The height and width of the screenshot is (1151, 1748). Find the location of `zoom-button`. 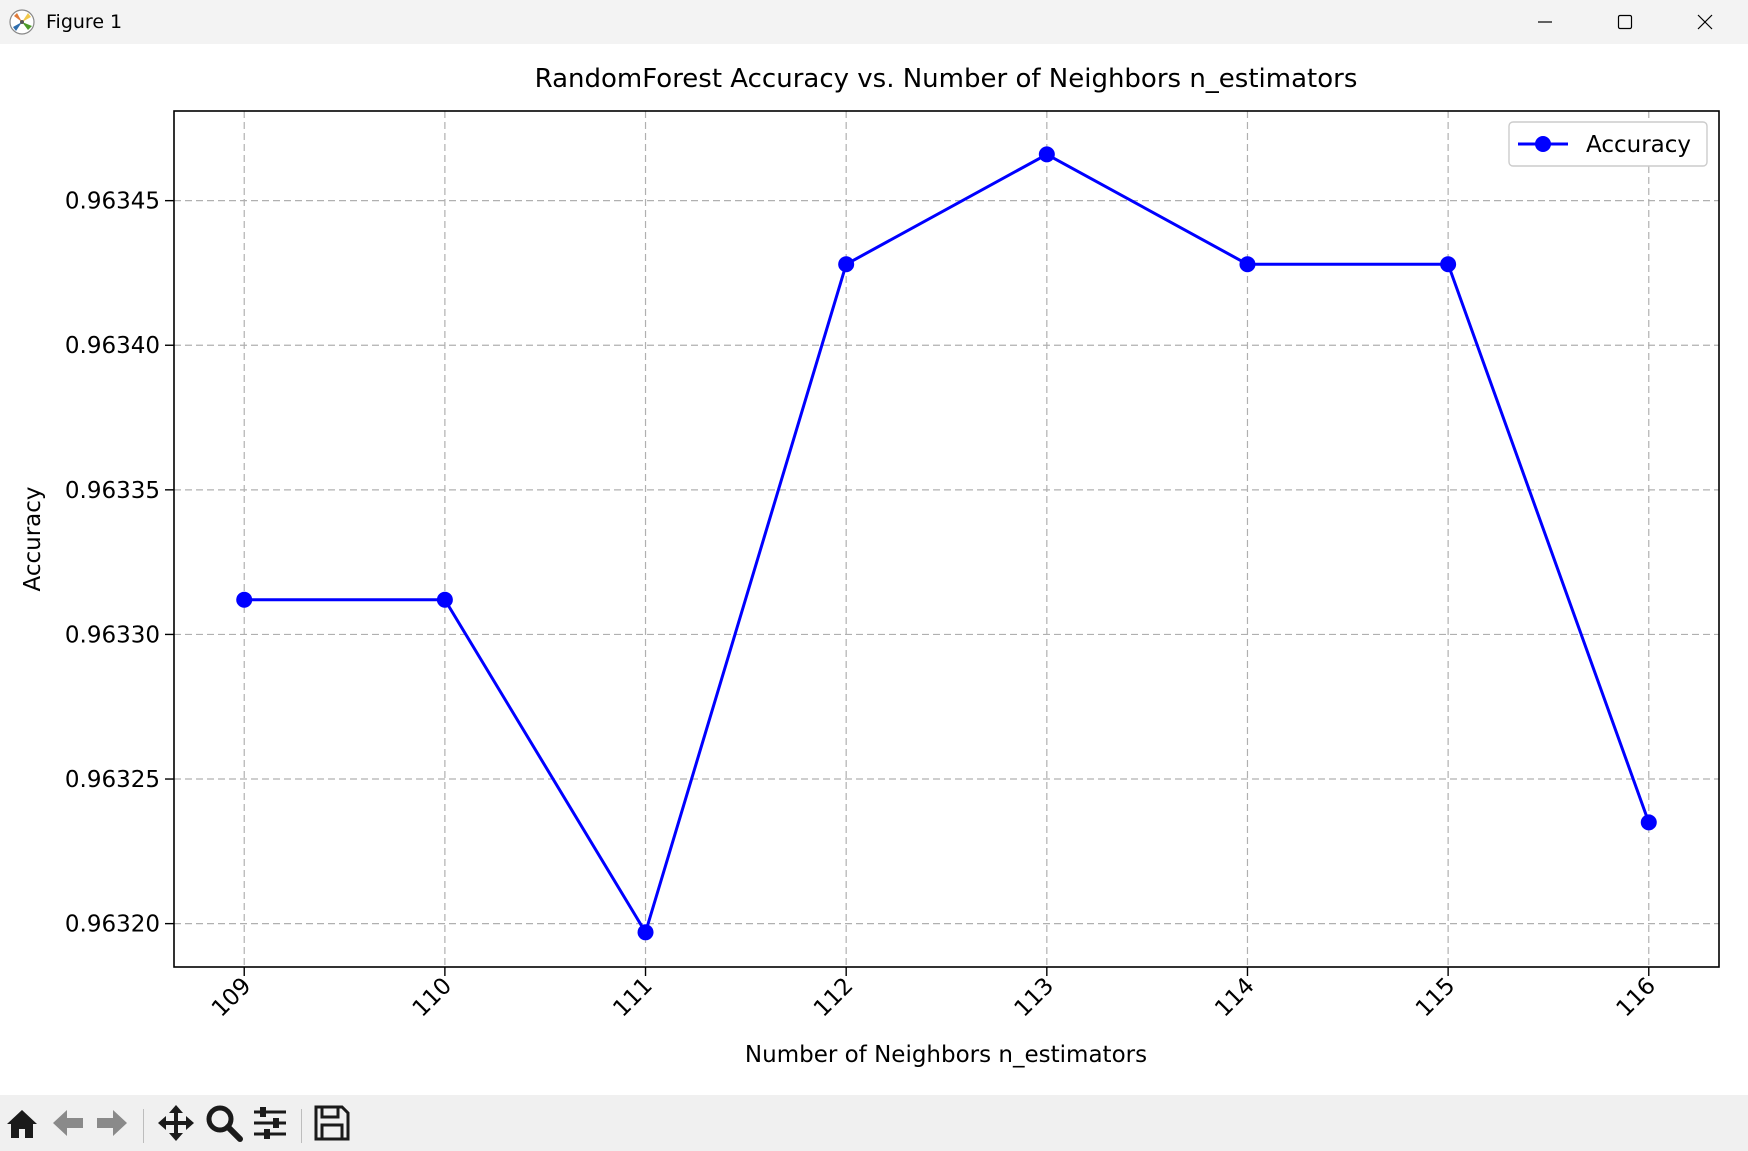

zoom-button is located at coordinates (224, 1123).